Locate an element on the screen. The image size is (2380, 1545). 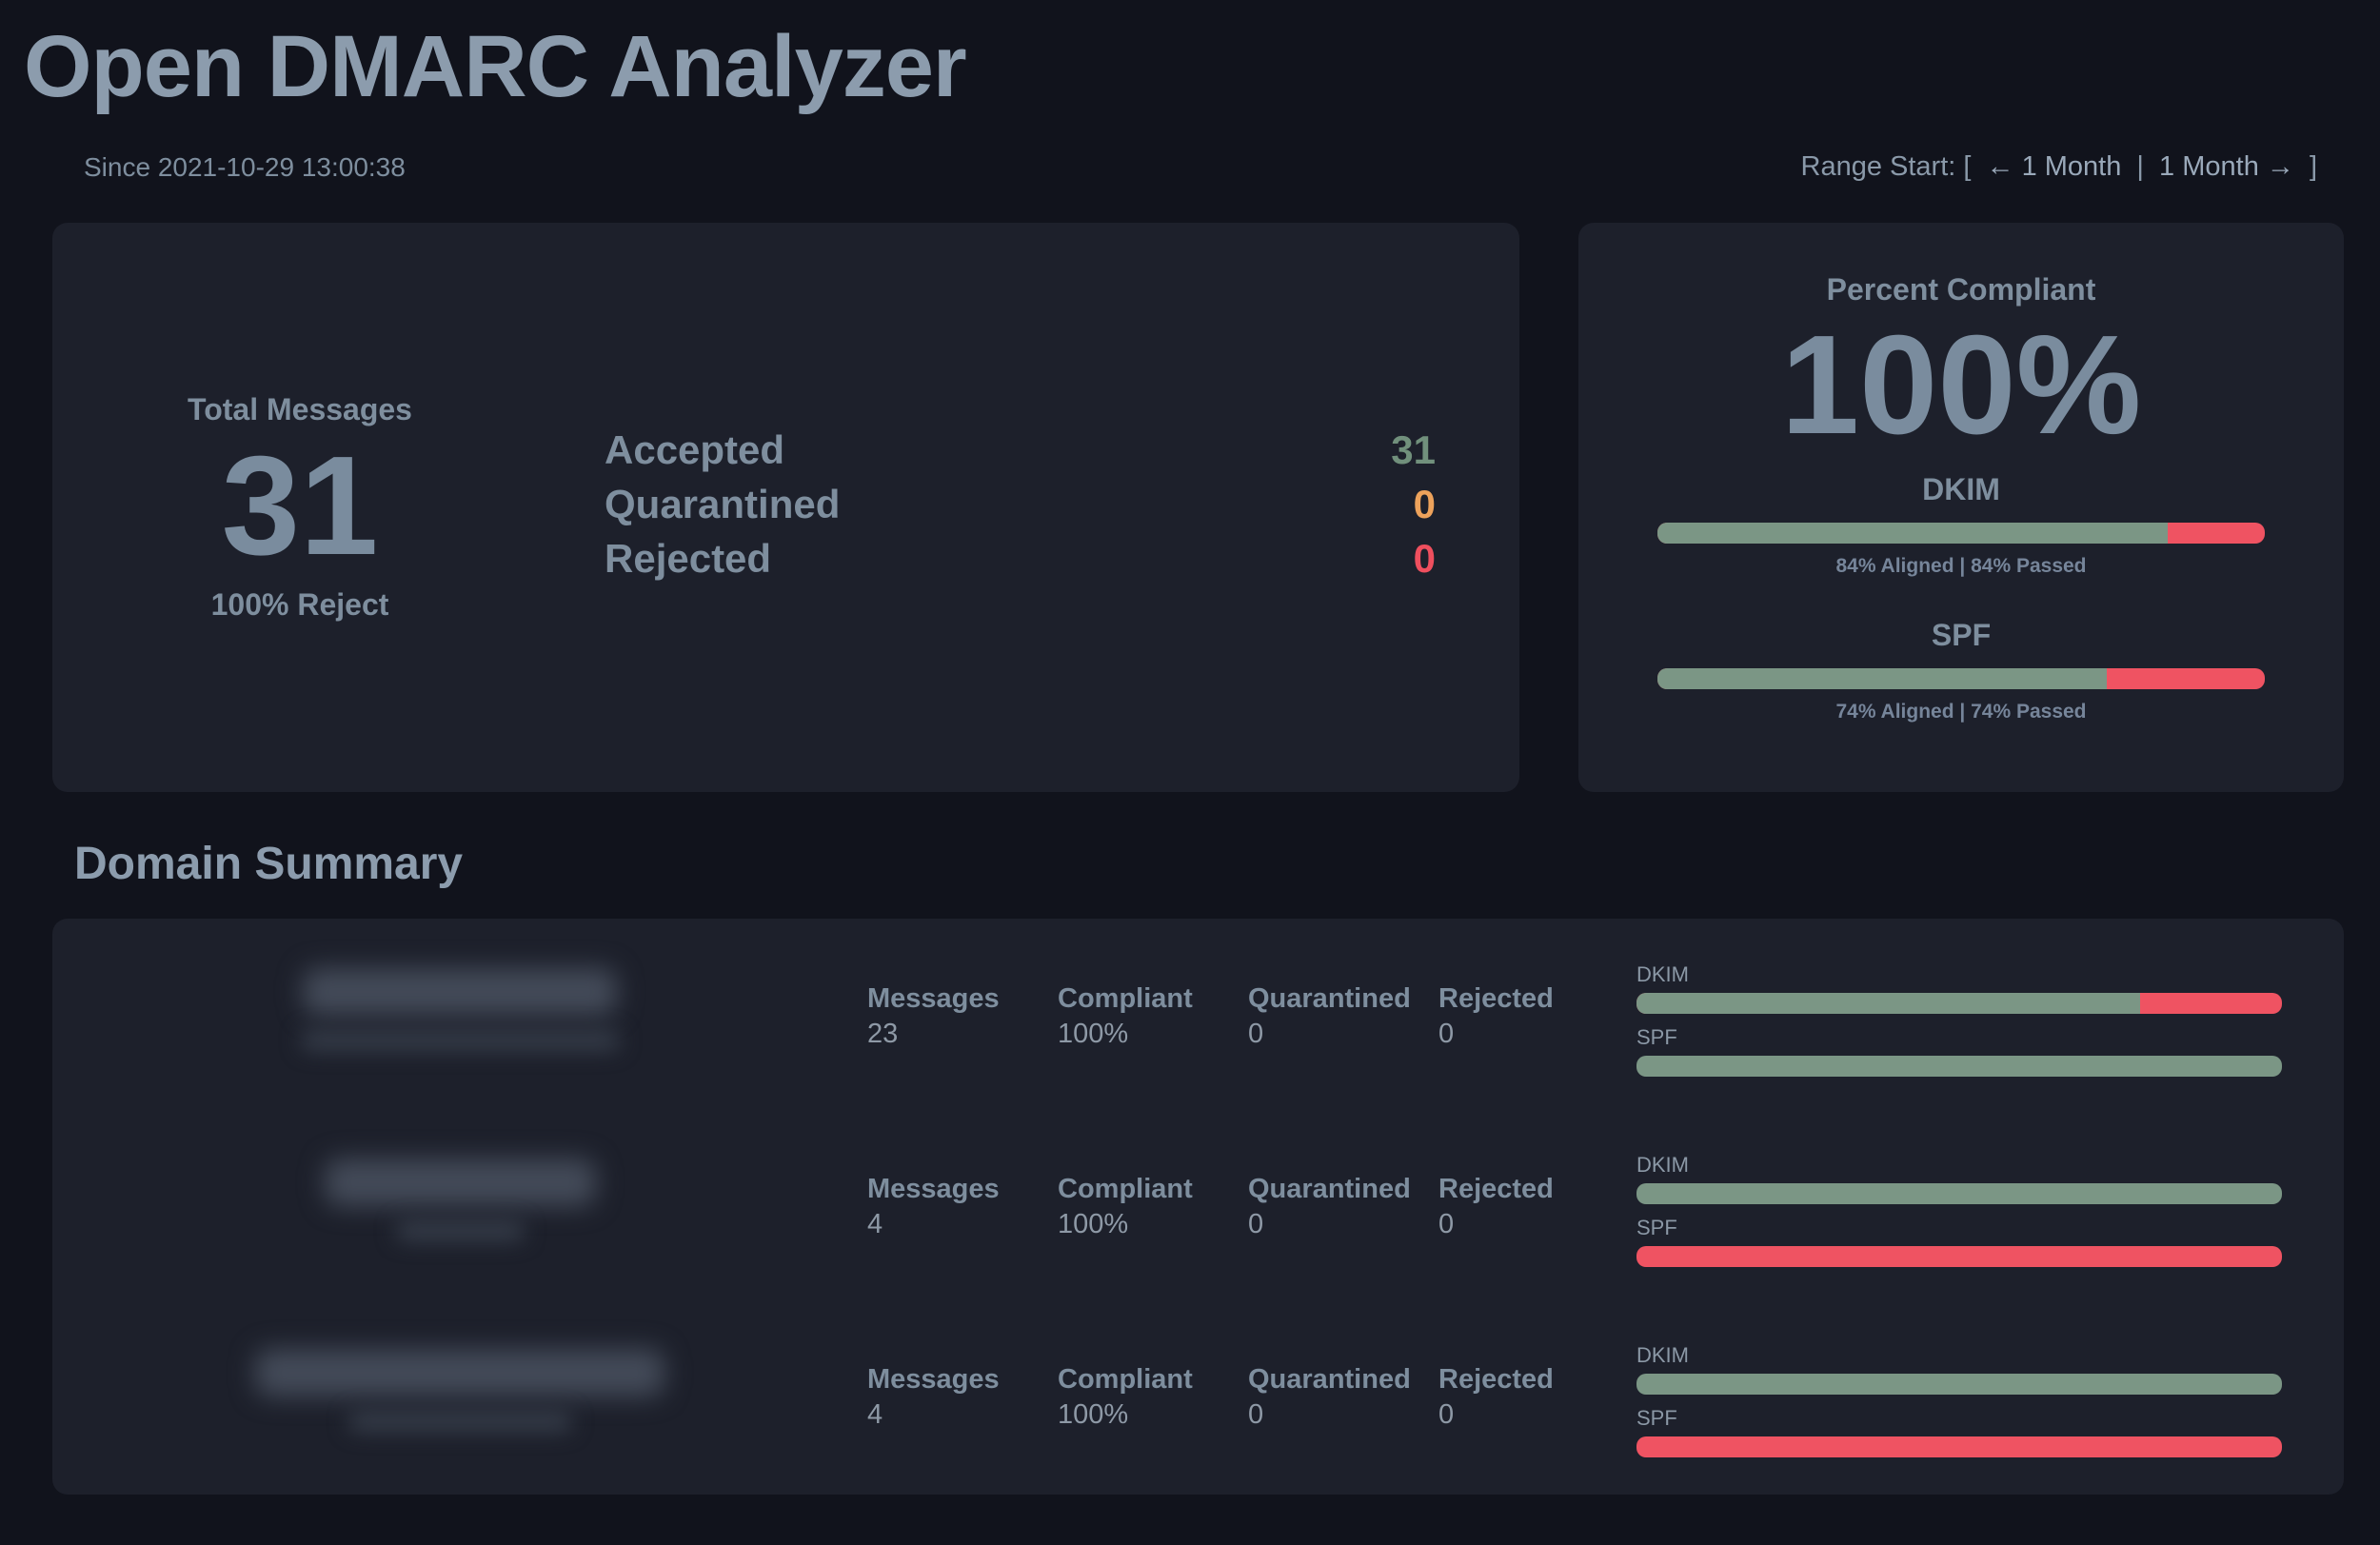
dkim-metric: DKIM 84% Aligned | 84% Passed is located at coordinates (1961, 525).